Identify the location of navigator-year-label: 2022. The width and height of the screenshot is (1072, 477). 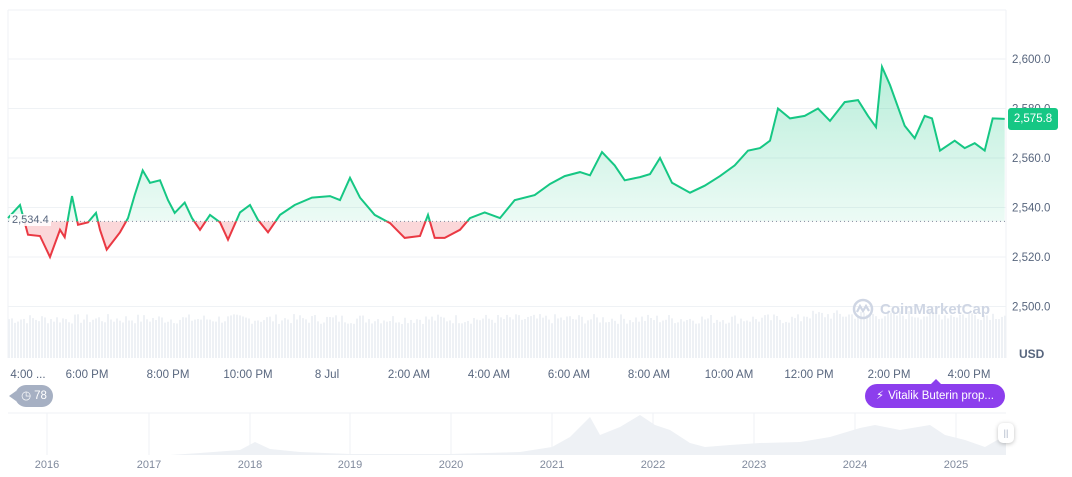
(653, 465).